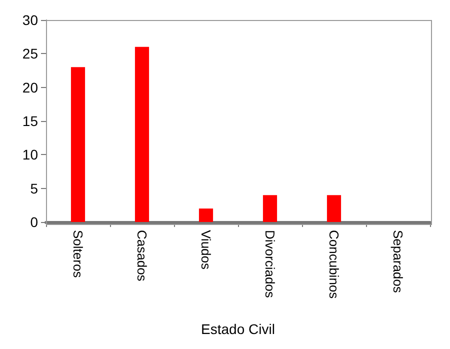  I want to click on y-tick-label: 5, so click(34, 188).